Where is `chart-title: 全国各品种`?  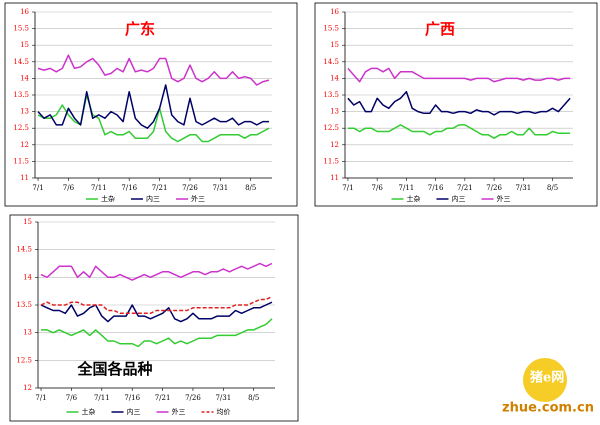 chart-title: 全国各品种 is located at coordinates (114, 369).